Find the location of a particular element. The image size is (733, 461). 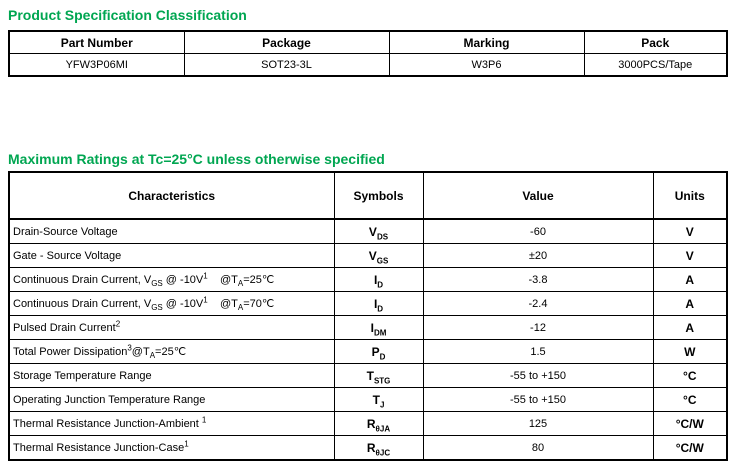

cell-text: -12 is located at coordinates (538, 327).